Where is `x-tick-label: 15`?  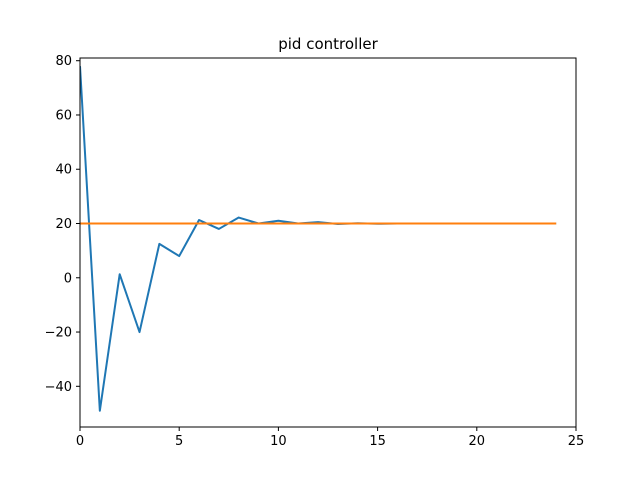 x-tick-label: 15 is located at coordinates (377, 441).